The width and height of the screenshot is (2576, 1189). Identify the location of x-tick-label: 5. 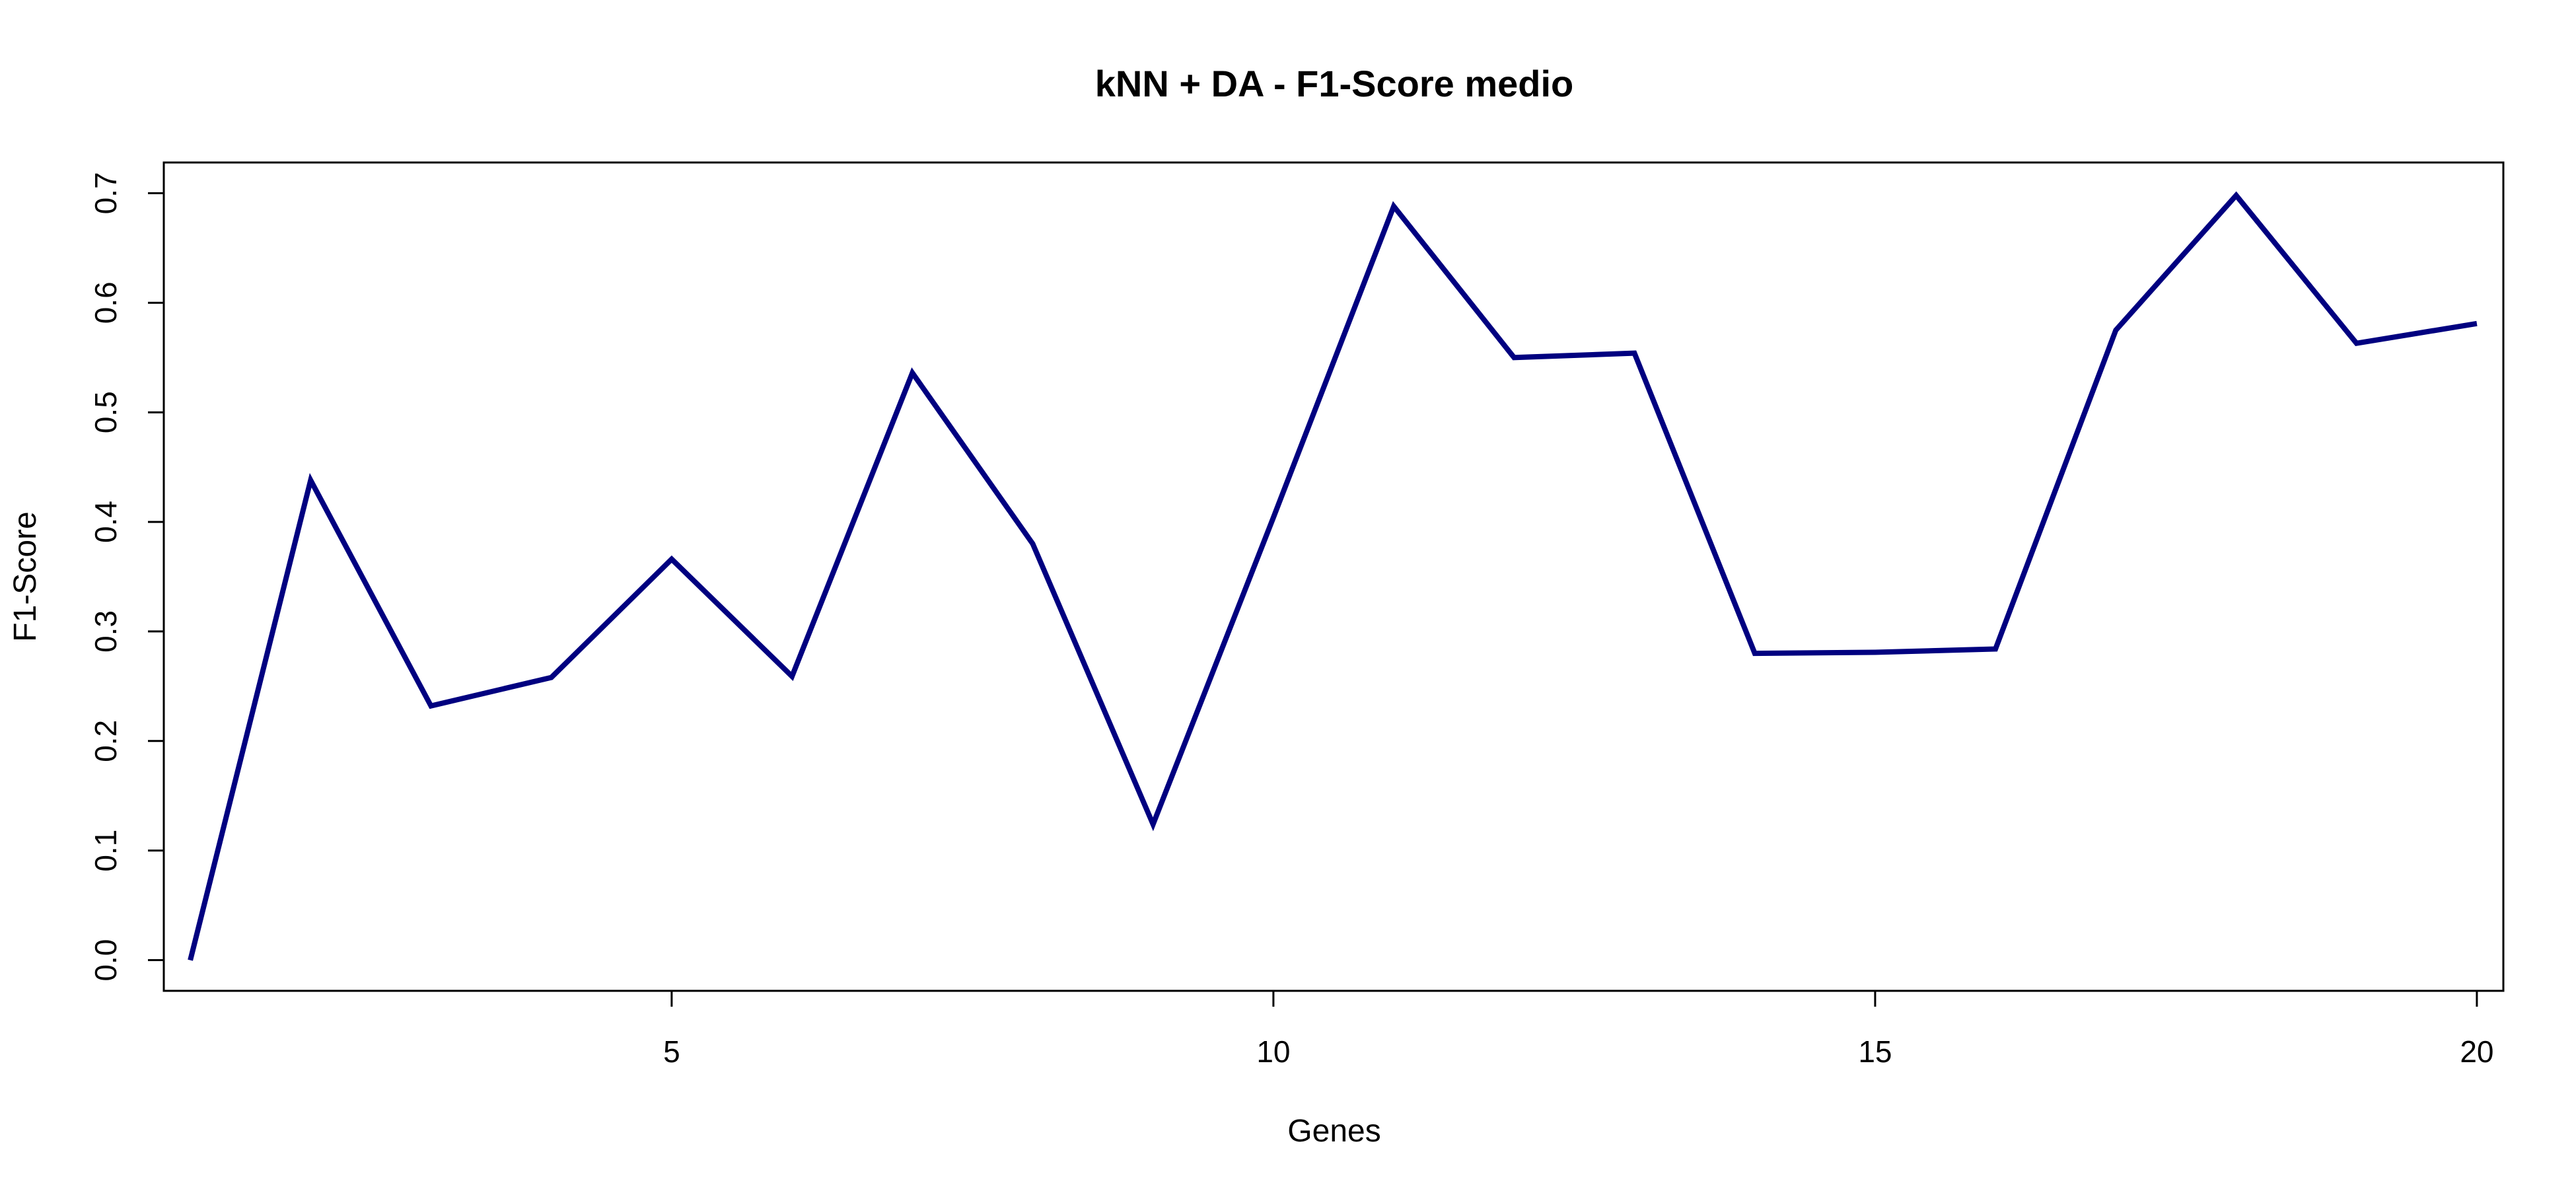
(672, 1051).